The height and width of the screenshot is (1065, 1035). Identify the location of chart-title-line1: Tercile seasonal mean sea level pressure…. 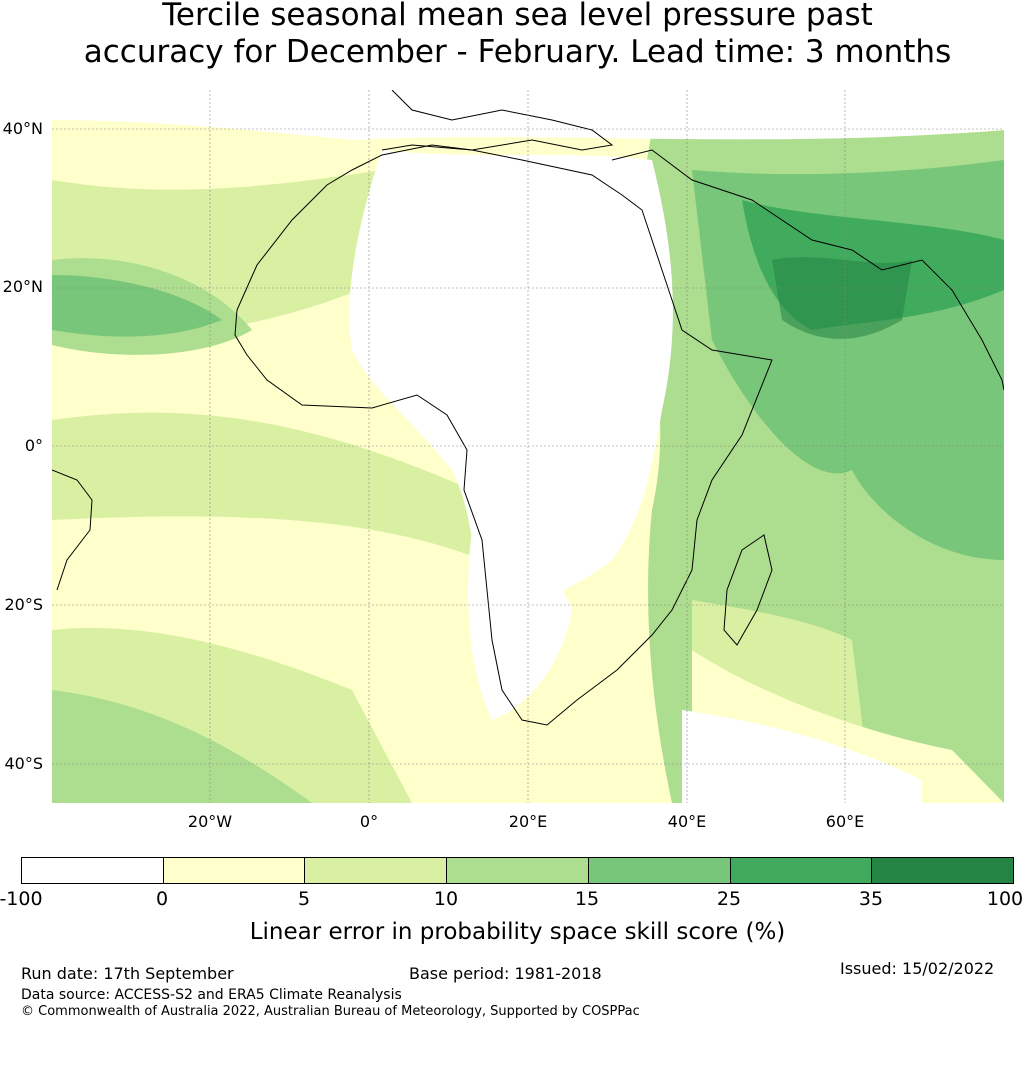
(517, 16).